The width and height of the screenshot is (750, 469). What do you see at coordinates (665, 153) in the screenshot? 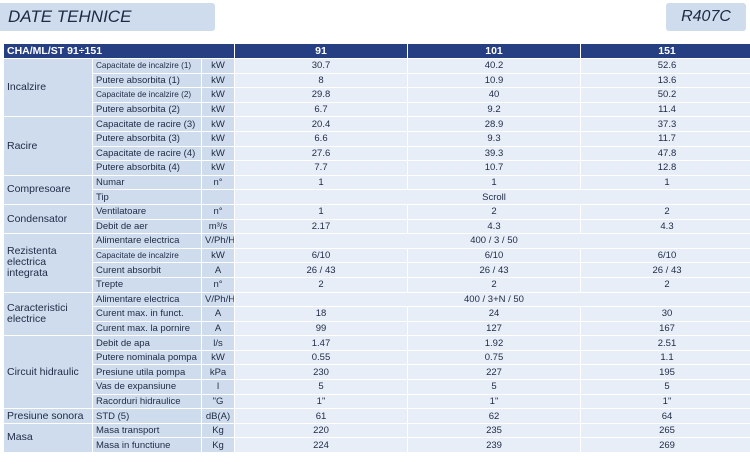
I see `value-cell: 47.8` at bounding box center [665, 153].